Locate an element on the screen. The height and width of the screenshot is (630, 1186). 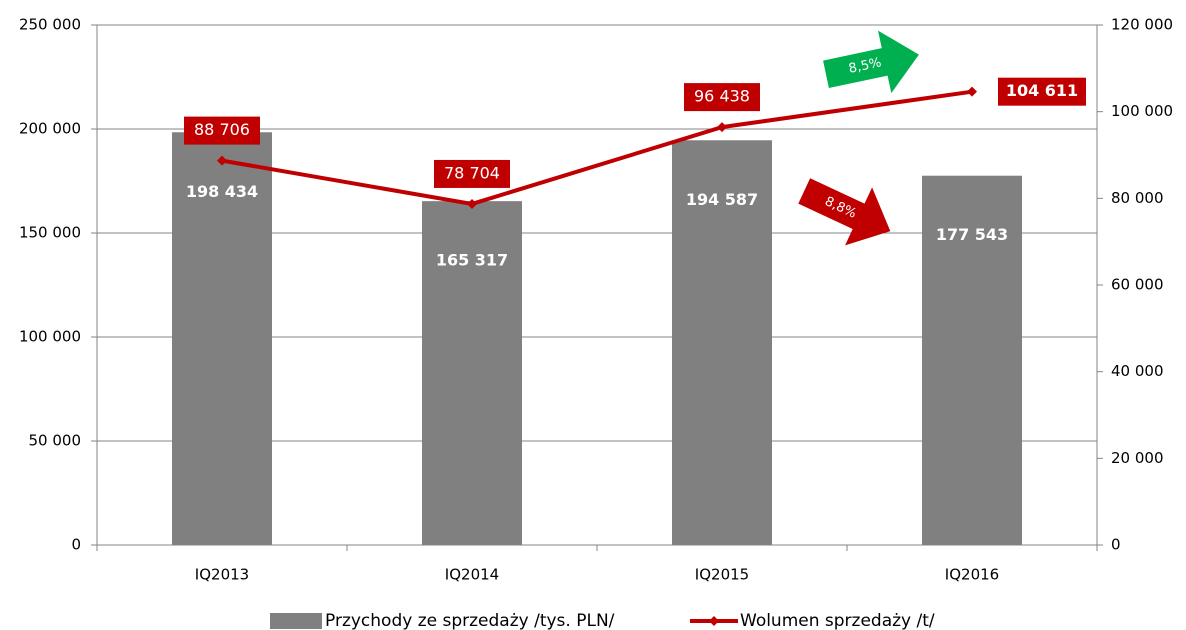
legend-swatch is located at coordinates (296, 621).